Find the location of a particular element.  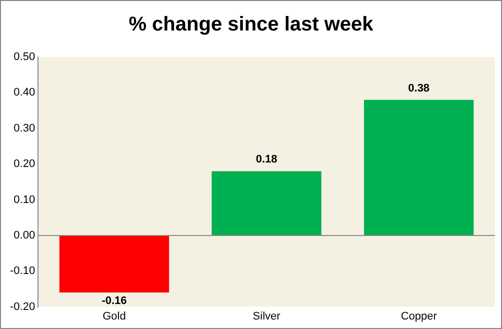

y-tick-label: 0.10 is located at coordinates (25, 200).